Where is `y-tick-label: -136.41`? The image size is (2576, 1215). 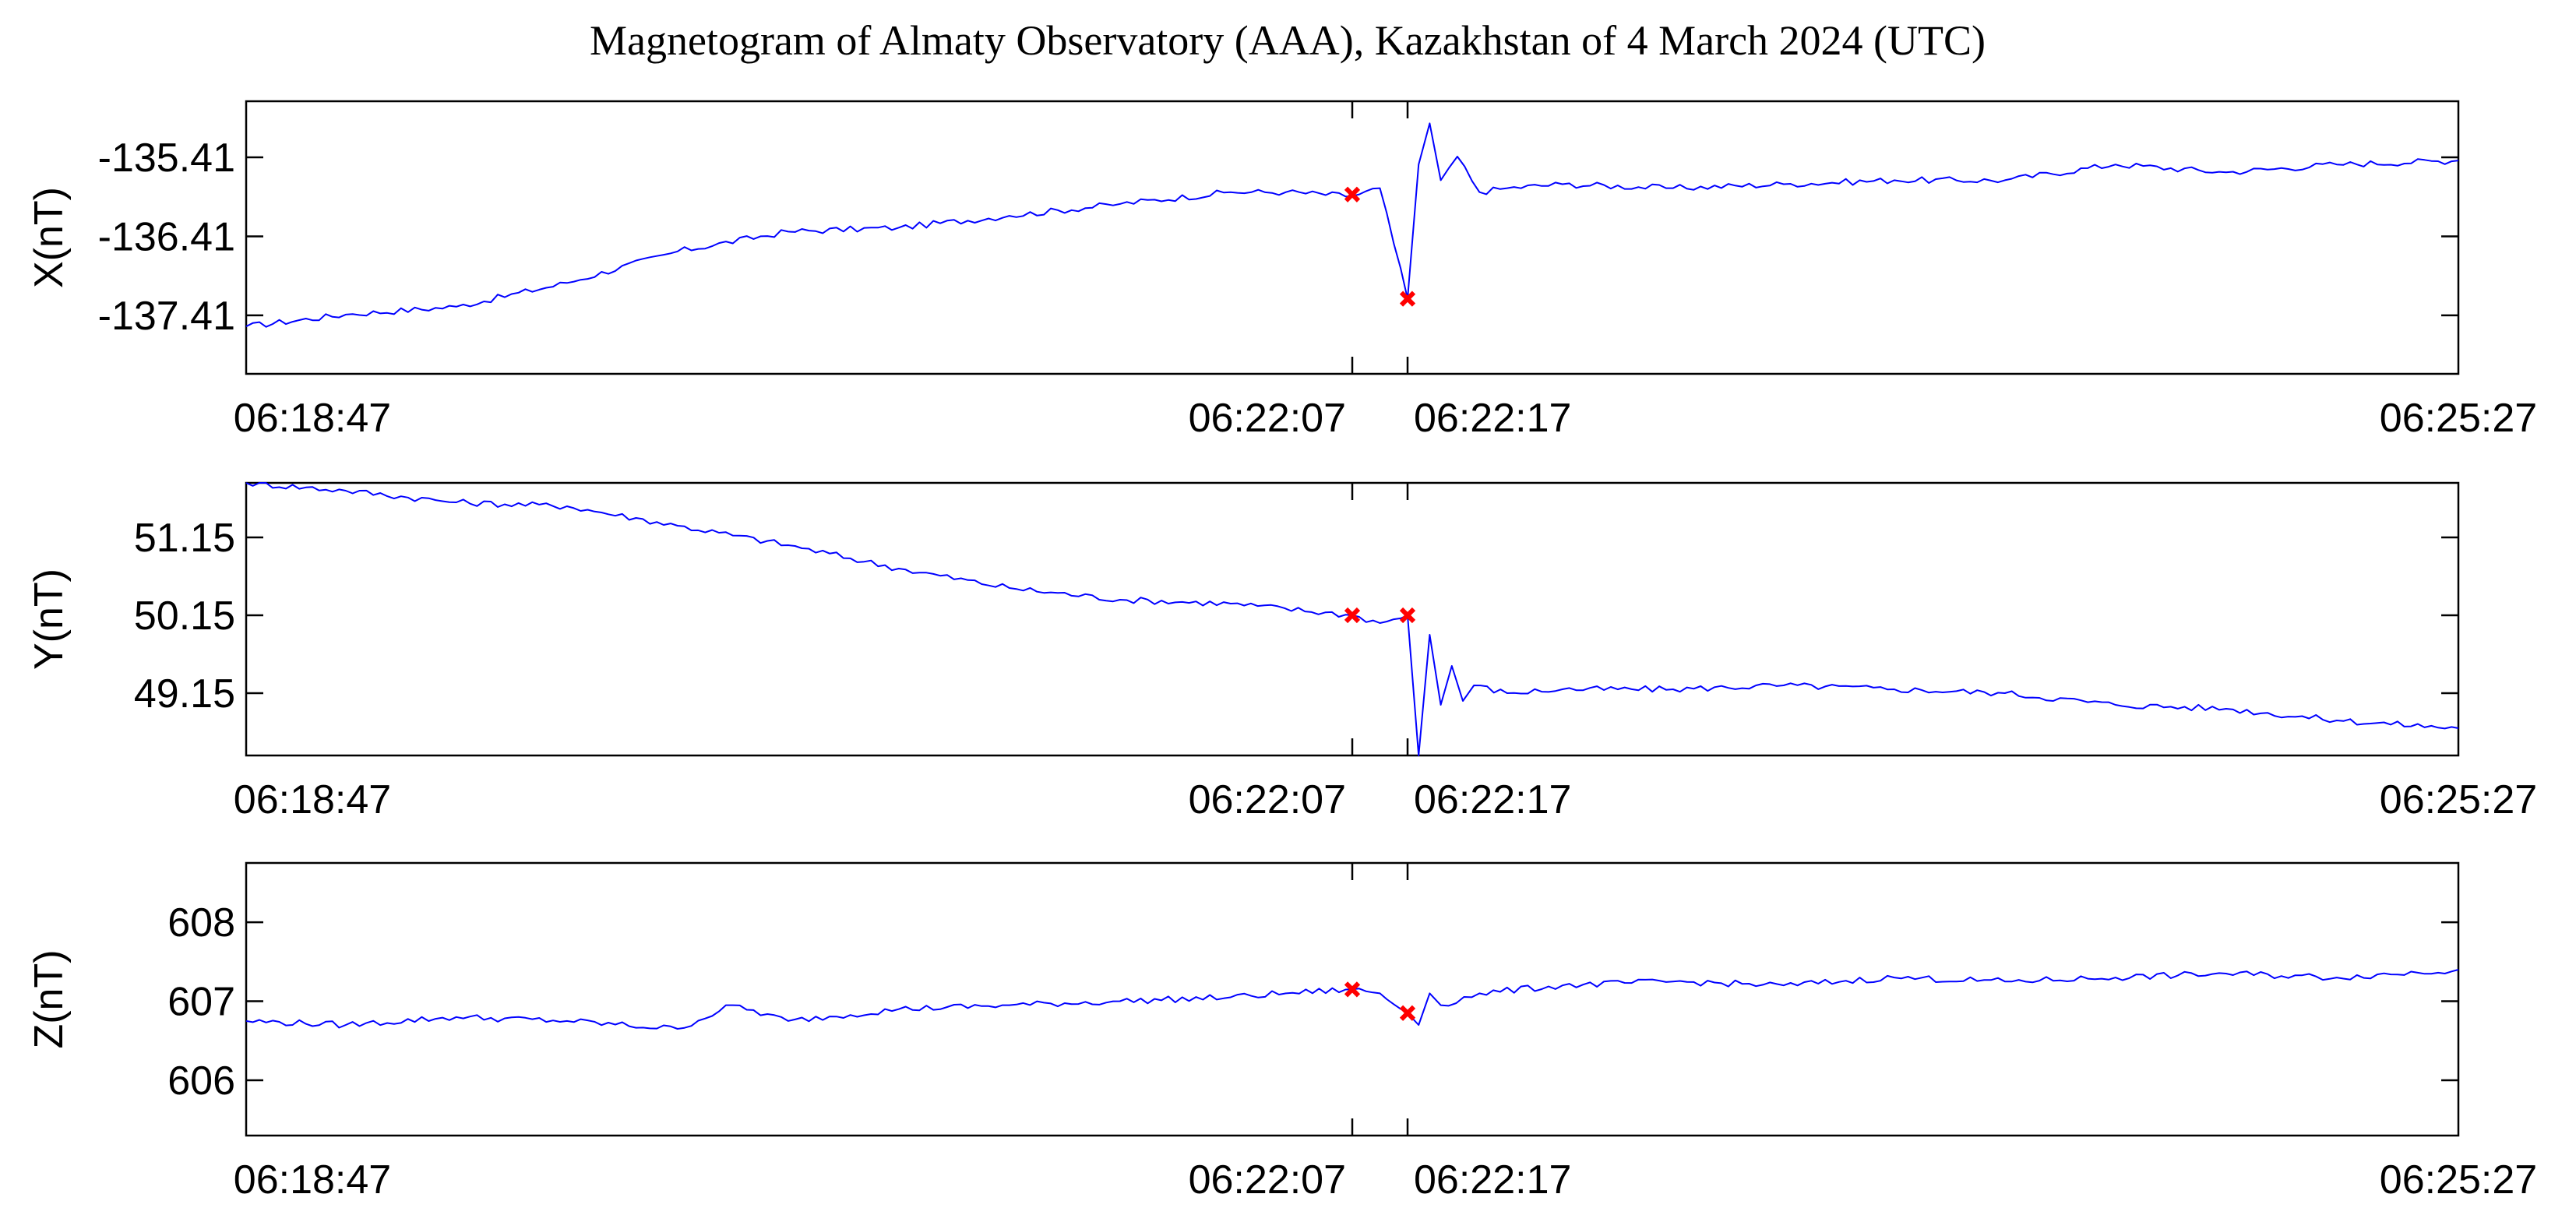 y-tick-label: -136.41 is located at coordinates (166, 236).